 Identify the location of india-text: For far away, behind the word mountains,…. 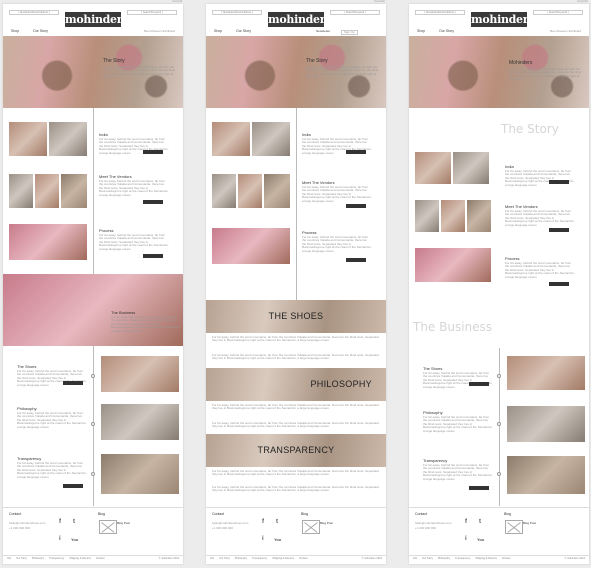
(134, 146).